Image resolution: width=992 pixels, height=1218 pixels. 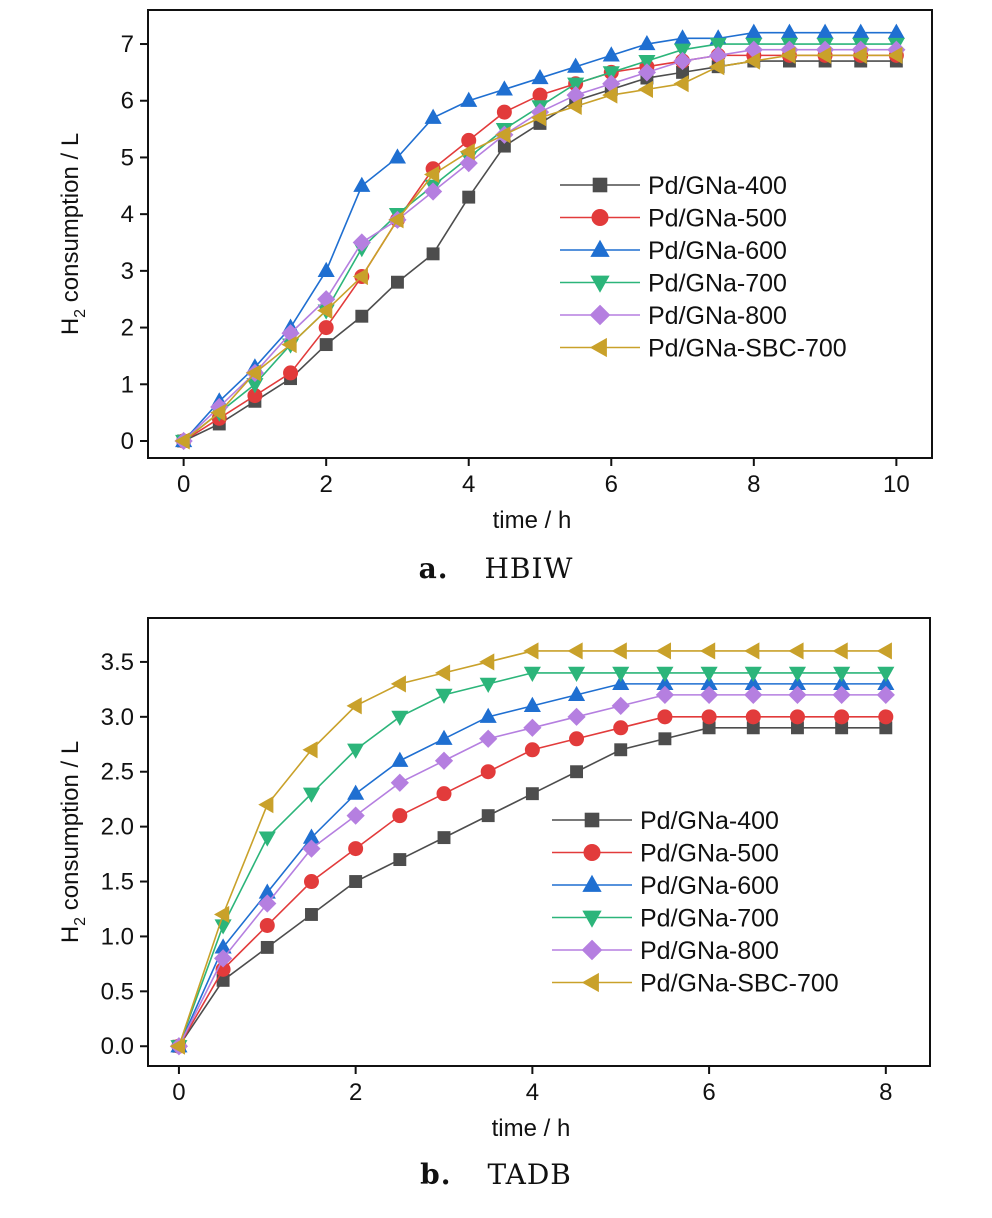 What do you see at coordinates (708, 1092) in the screenshot?
I see `chart-b-x-tick-label: 6` at bounding box center [708, 1092].